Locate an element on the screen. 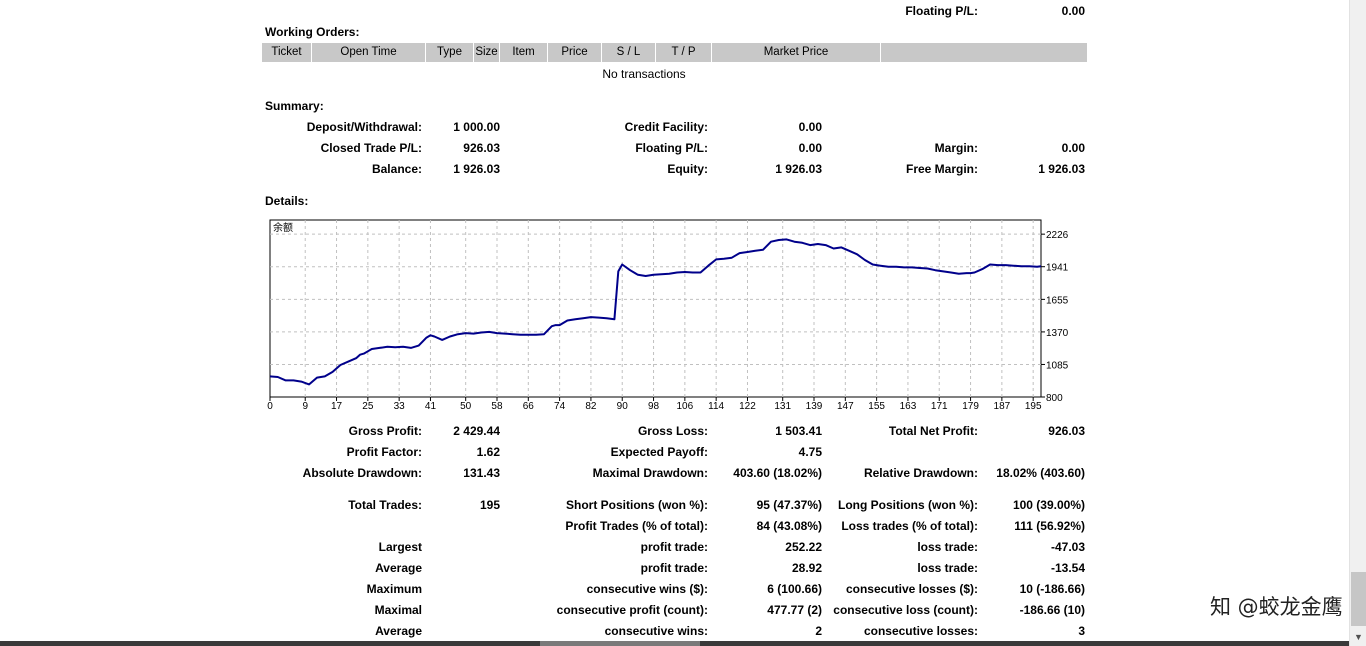 The height and width of the screenshot is (646, 1366). chart-y-tick-label: 800 is located at coordinates (1054, 398).